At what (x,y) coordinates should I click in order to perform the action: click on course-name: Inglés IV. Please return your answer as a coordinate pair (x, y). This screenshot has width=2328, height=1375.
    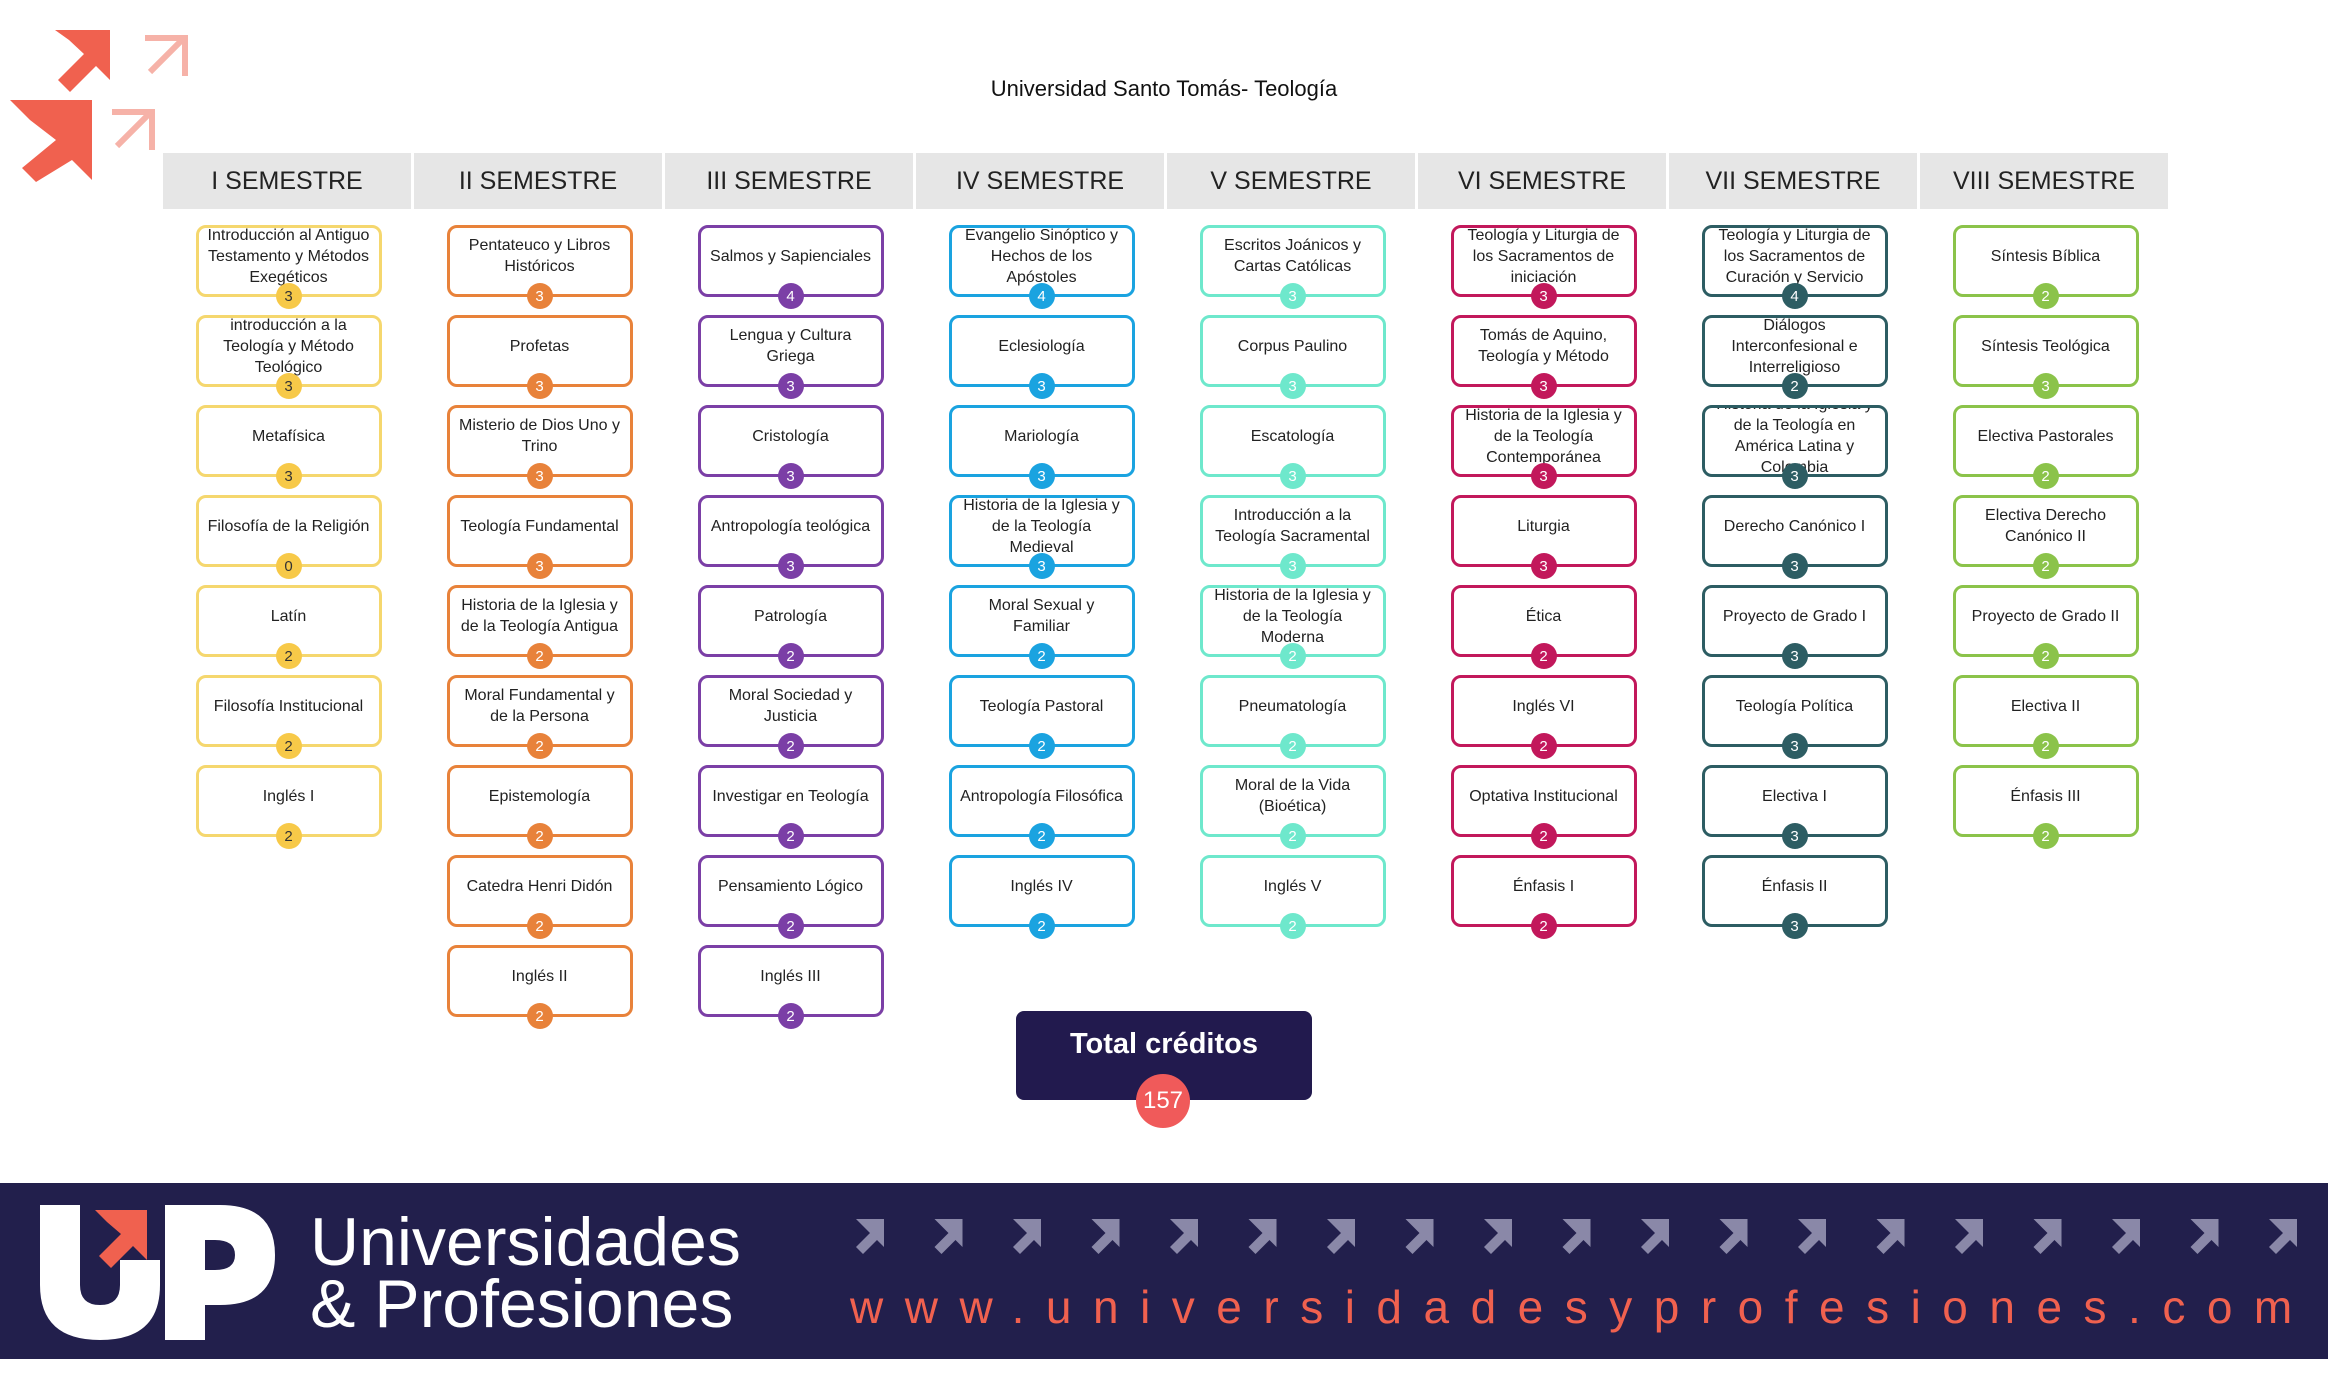
    Looking at the image, I should click on (1041, 886).